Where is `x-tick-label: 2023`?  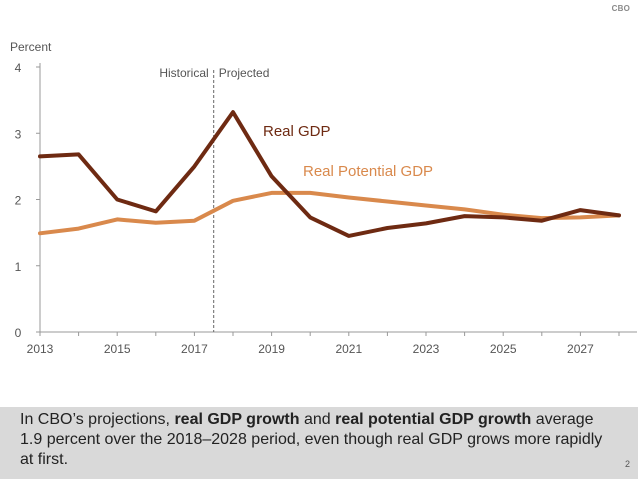
x-tick-label: 2023 is located at coordinates (426, 349).